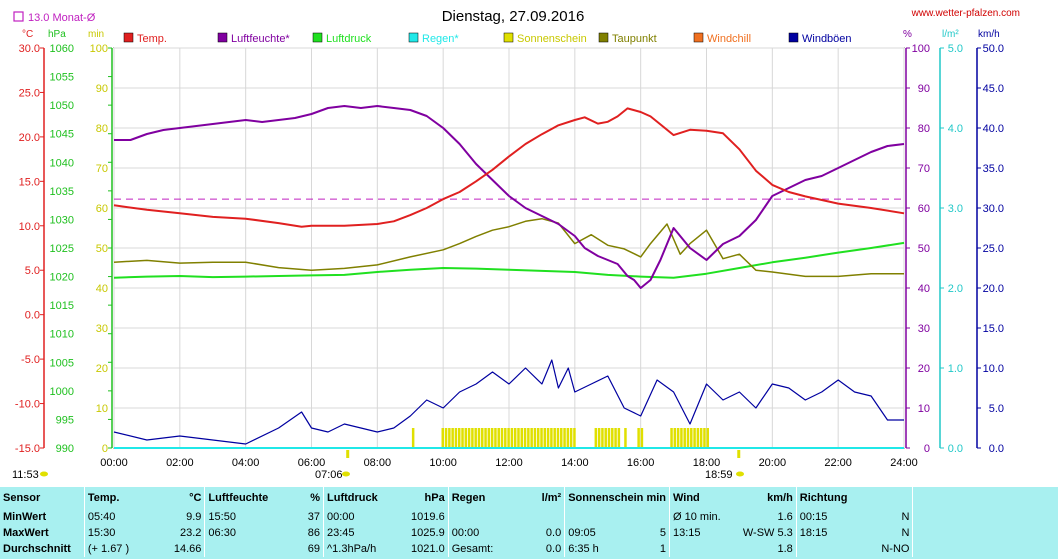 Image resolution: width=1058 pixels, height=559 pixels. What do you see at coordinates (484, 533) in the screenshot?
I see `cell: 00:00` at bounding box center [484, 533].